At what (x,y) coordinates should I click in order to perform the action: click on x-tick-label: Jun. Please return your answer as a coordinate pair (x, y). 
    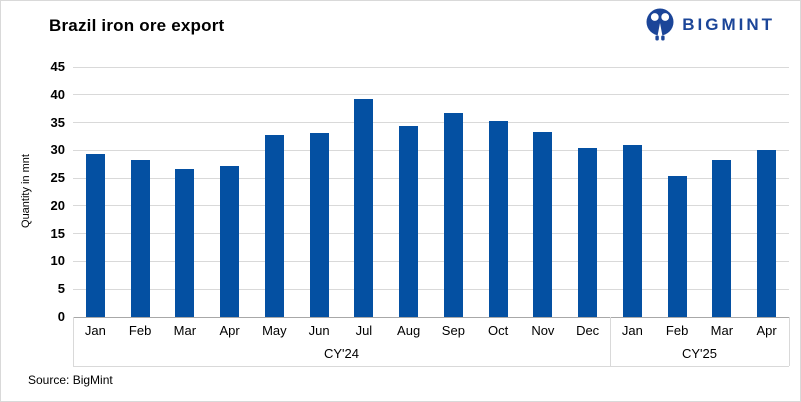
    Looking at the image, I should click on (319, 330).